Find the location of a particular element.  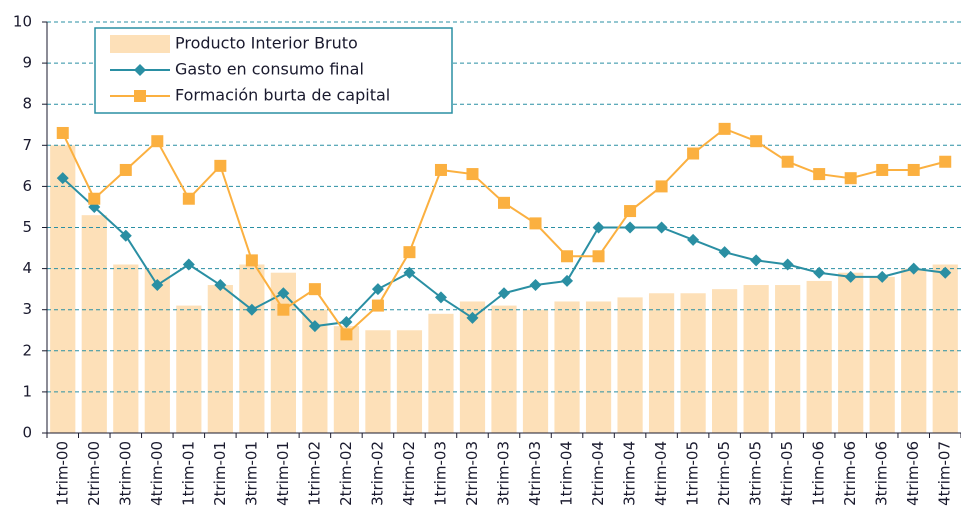

x-tick-label: 3trim-05 is located at coordinates (756, 473).